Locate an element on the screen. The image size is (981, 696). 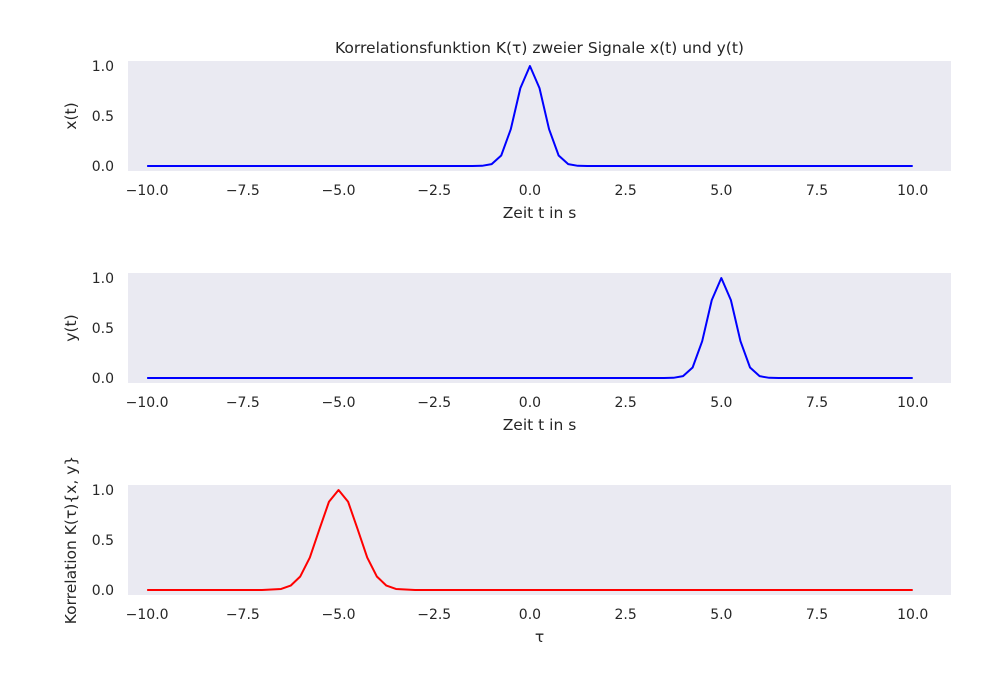
x-axis-label: τ is located at coordinates (539, 637).